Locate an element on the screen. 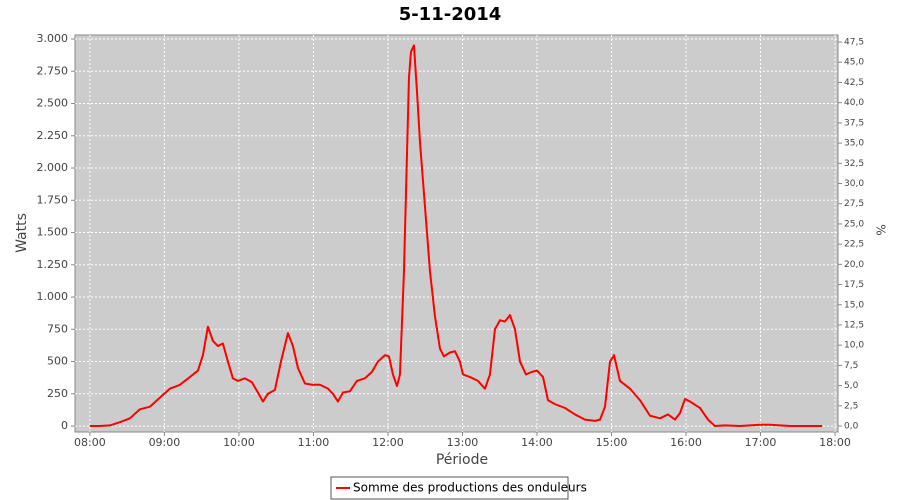  x-tick-label: 14:00 is located at coordinates (537, 442).